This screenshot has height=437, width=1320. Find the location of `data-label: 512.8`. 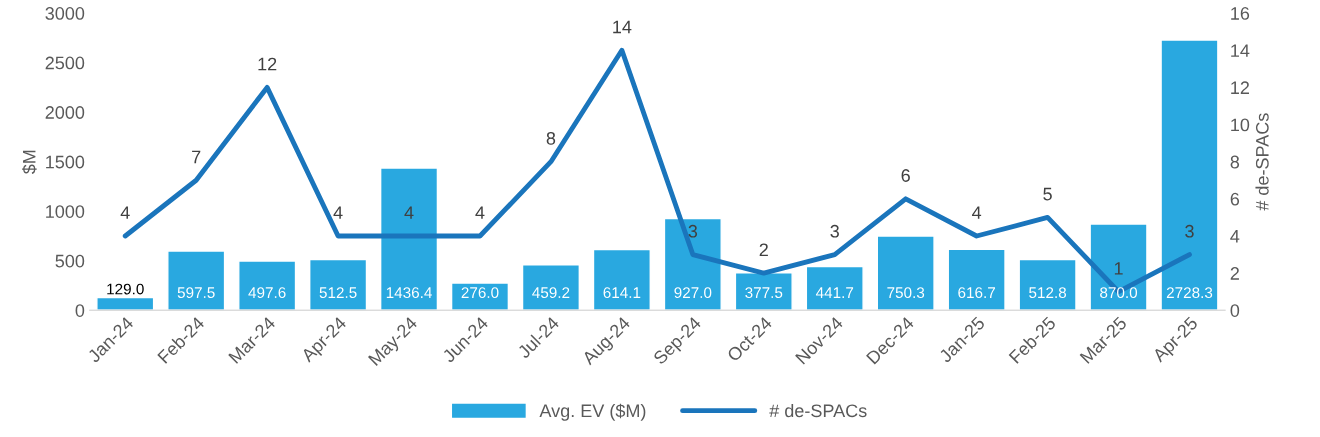

data-label: 512.8 is located at coordinates (1048, 293).